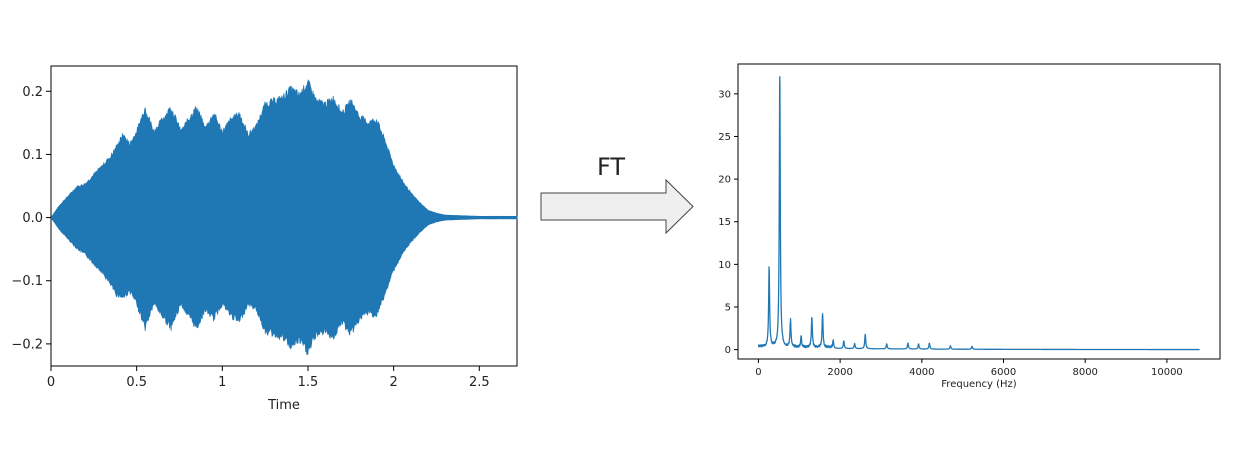  What do you see at coordinates (1167, 372) in the screenshot?
I see `spectrum-x-tick-label: 10000` at bounding box center [1167, 372].